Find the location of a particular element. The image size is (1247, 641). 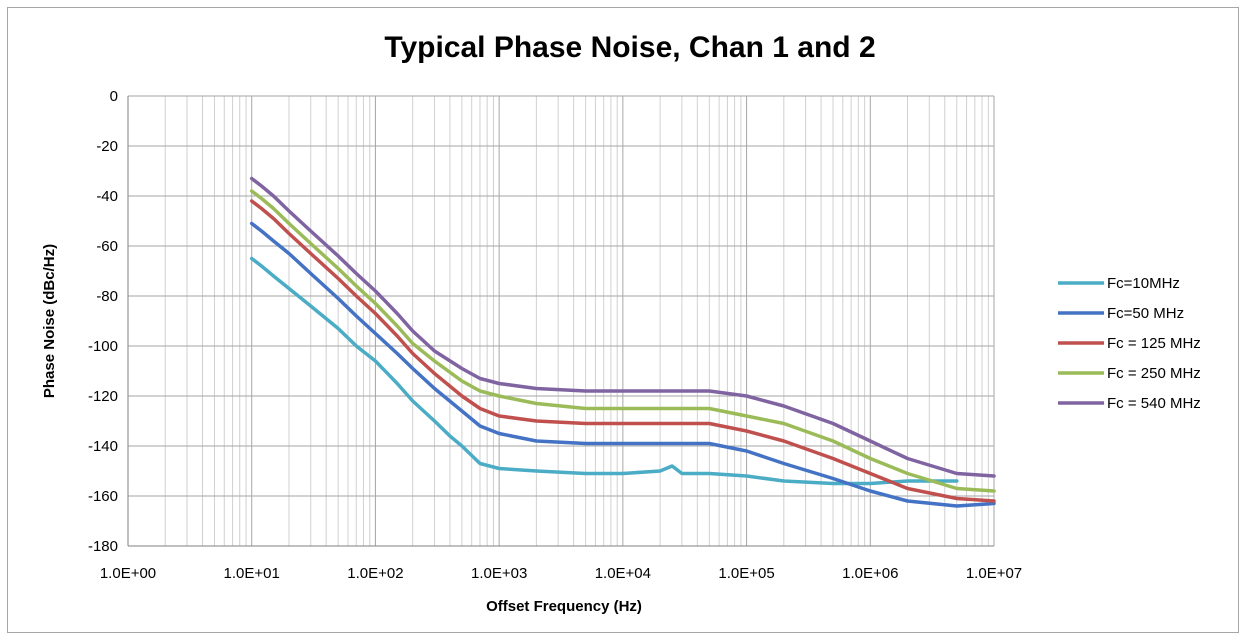

y-tick-label: -100 is located at coordinates (103, 346).